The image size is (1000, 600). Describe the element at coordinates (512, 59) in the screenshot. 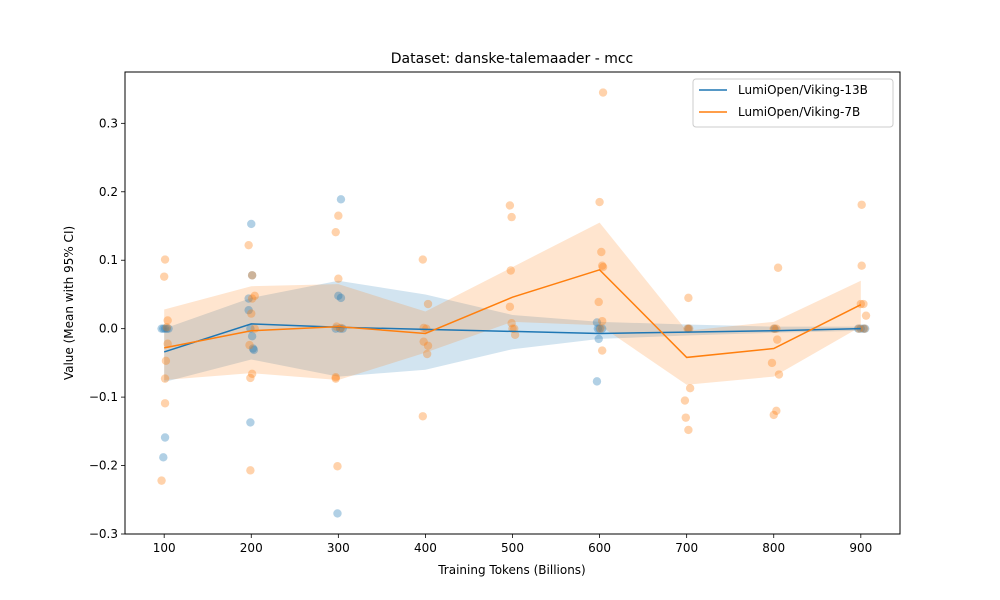

I see `chart-title: Dataset: danske-talemaader - mcc` at that location.